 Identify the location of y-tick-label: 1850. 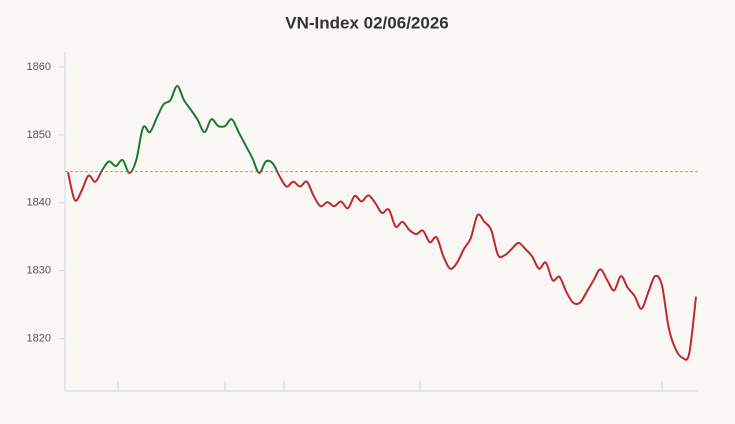
(39, 135).